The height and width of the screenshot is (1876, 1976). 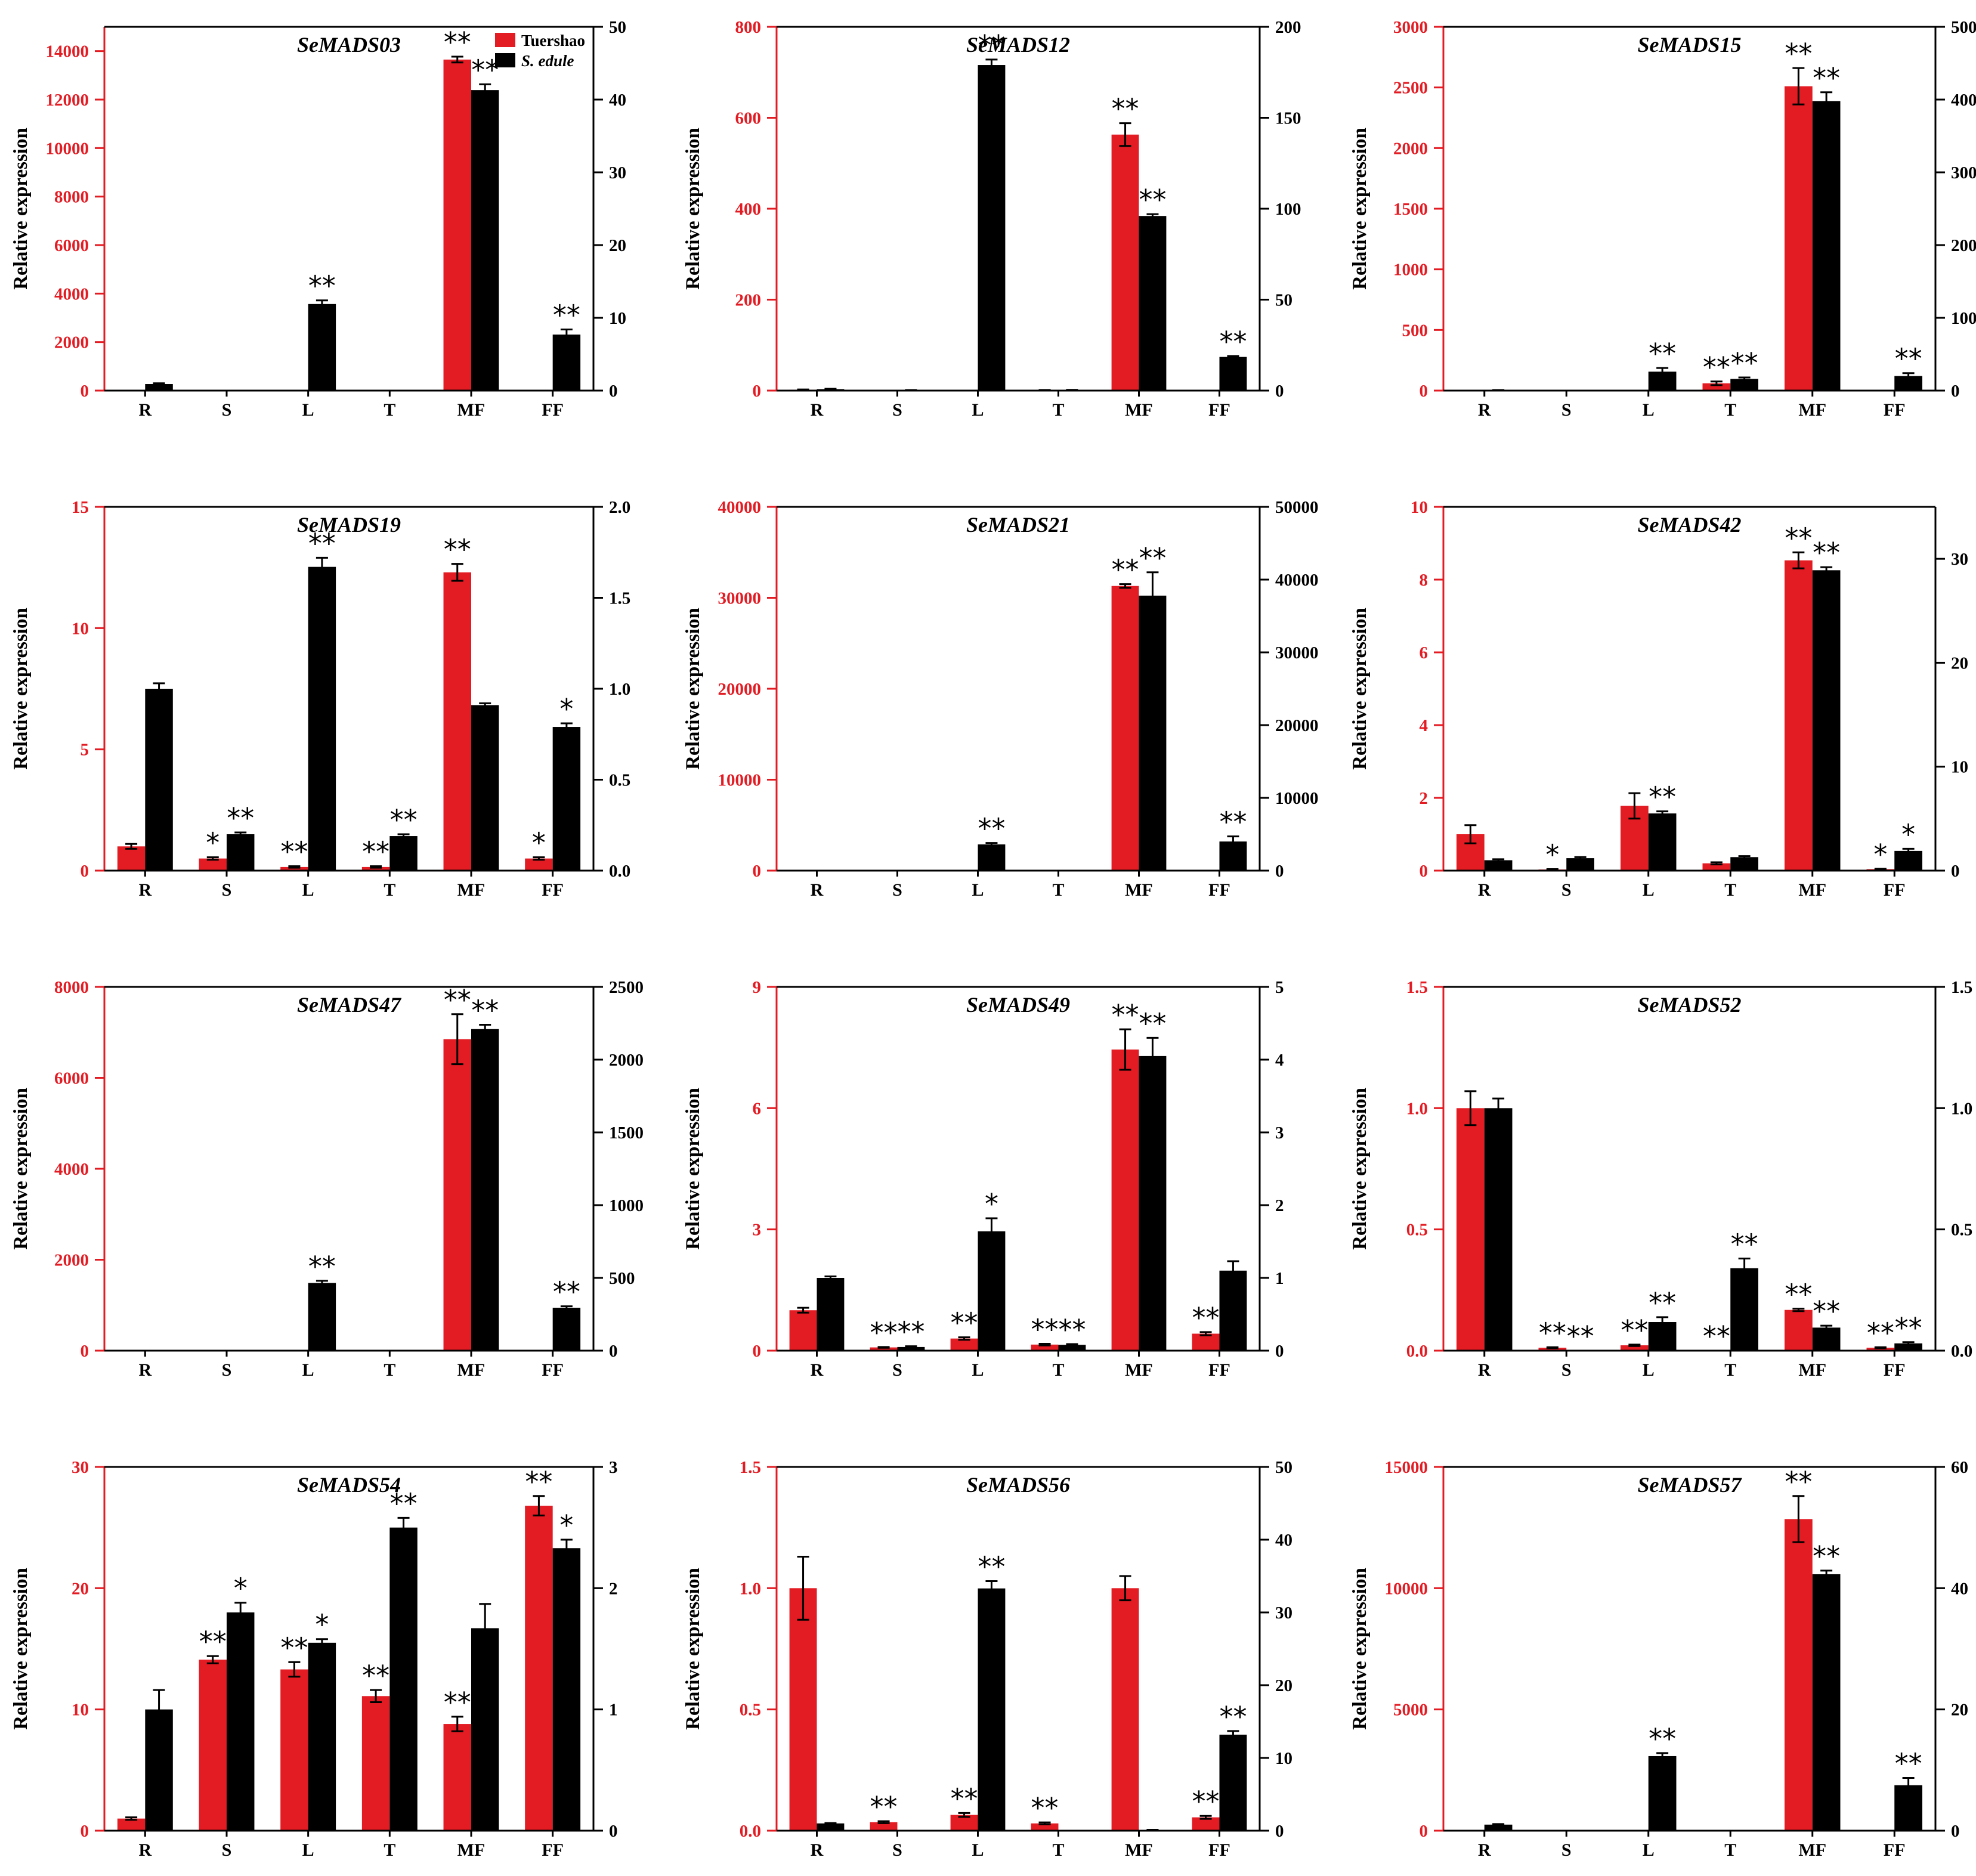 What do you see at coordinates (1018, 1005) in the screenshot?
I see `panel-title: SeMADS49` at bounding box center [1018, 1005].